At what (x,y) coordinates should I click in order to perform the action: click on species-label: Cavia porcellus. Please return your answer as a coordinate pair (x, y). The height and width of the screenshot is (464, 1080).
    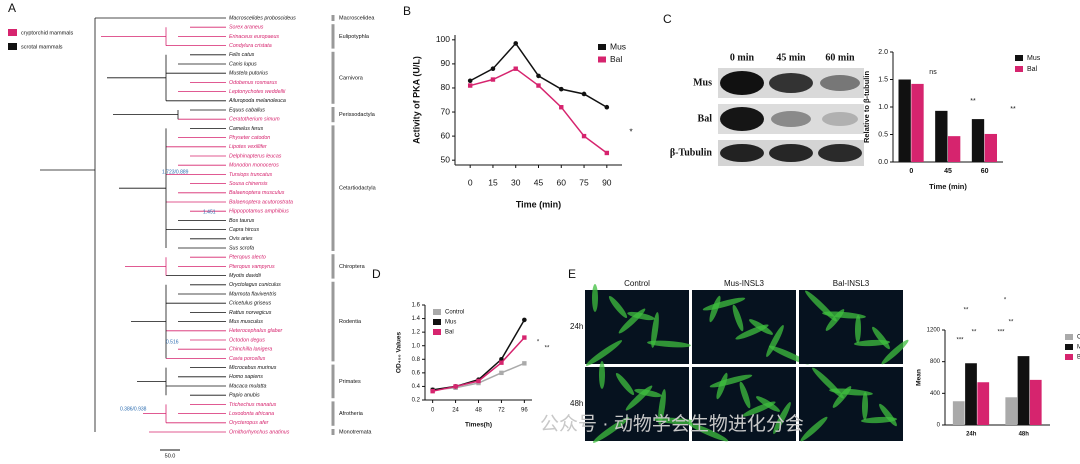
    Looking at the image, I should click on (247, 359).